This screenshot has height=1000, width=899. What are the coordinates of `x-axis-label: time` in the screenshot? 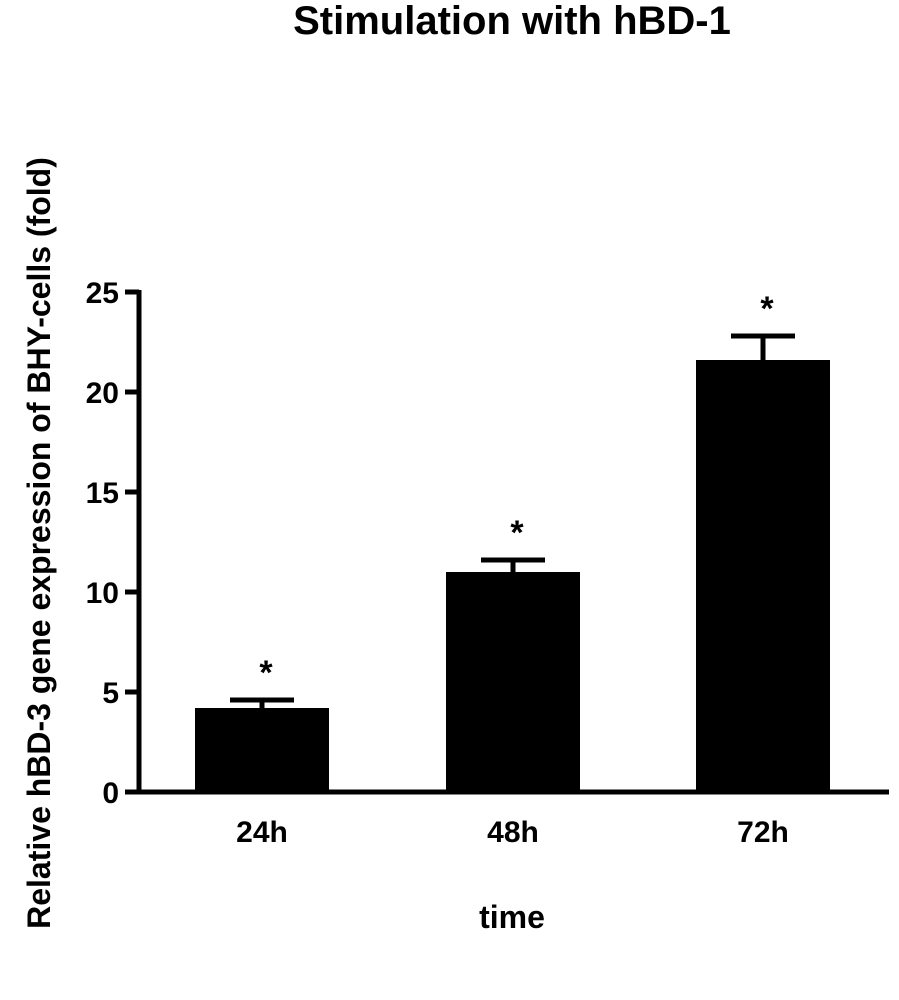 It's located at (512, 917).